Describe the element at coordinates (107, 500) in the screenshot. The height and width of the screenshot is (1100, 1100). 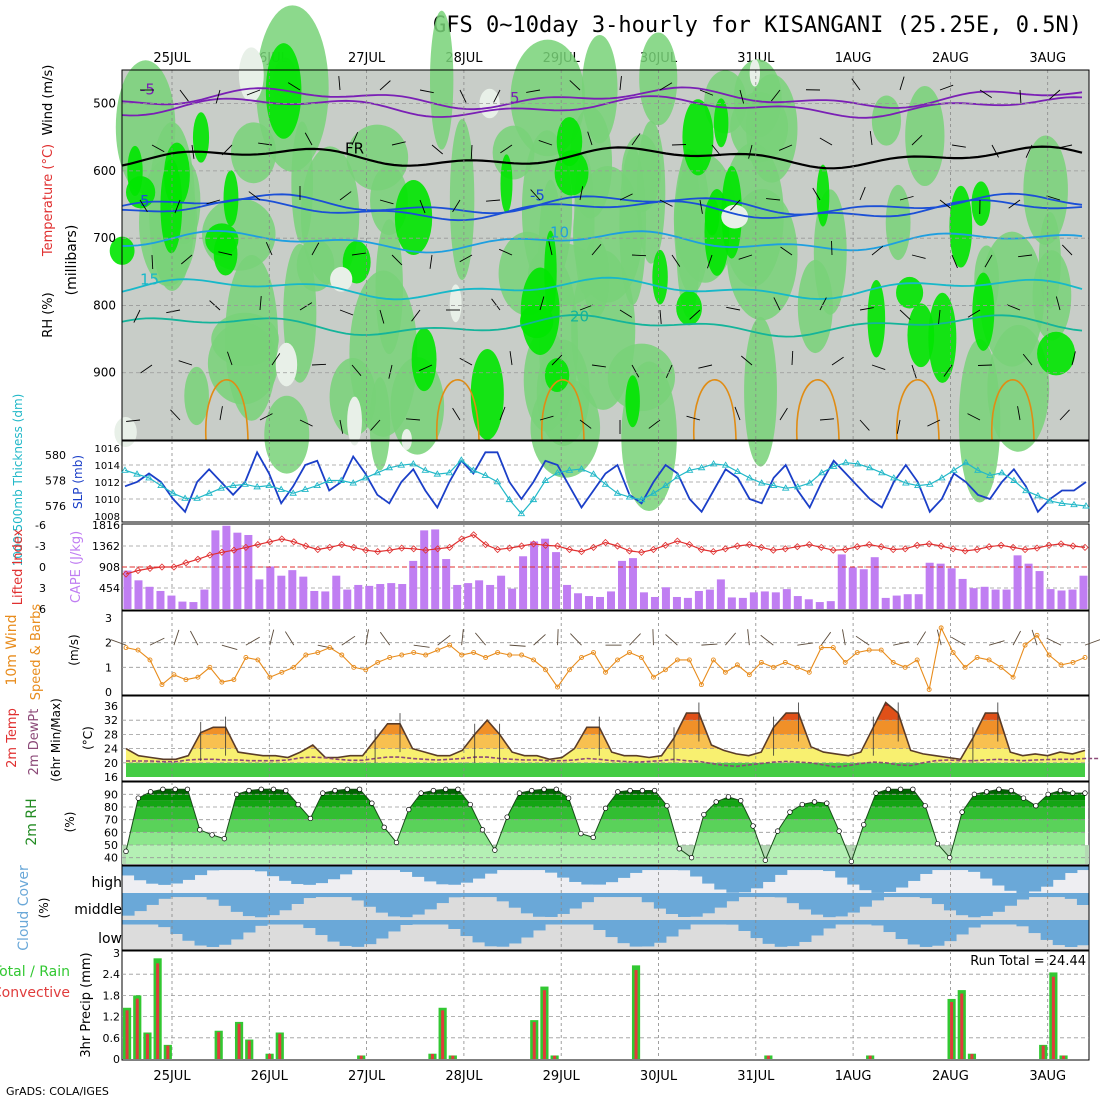
I see `slp-tick: 1010` at that location.